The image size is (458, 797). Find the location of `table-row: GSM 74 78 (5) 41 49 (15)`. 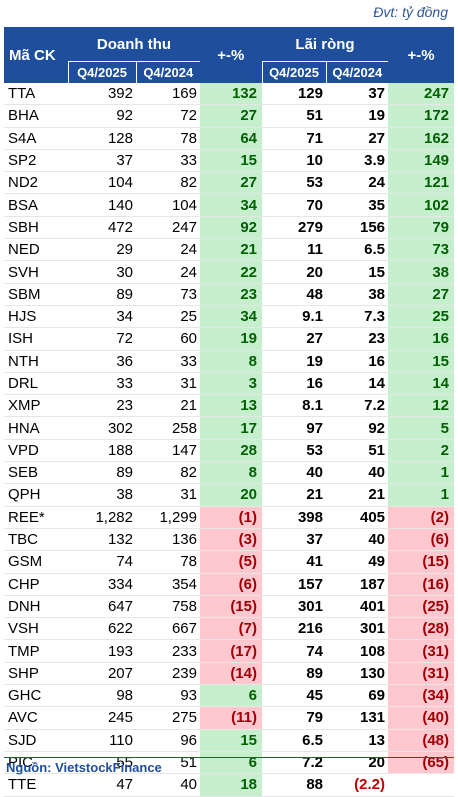

table-row: GSM 74 78 (5) 41 49 (15) is located at coordinates (229, 562).